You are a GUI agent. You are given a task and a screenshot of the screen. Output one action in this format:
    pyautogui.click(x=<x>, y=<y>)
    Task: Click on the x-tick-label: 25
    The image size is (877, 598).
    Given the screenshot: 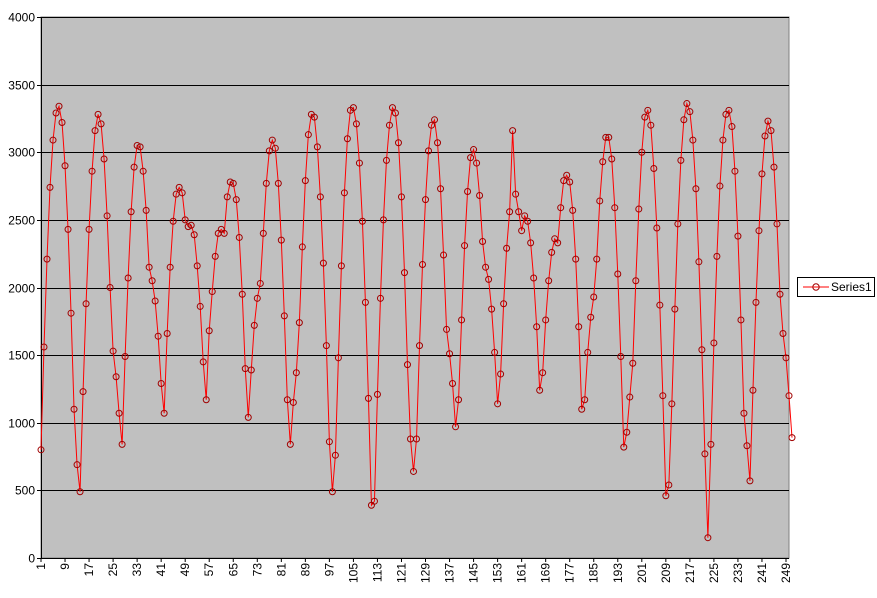 What is the action you would take?
    pyautogui.click(x=113, y=570)
    